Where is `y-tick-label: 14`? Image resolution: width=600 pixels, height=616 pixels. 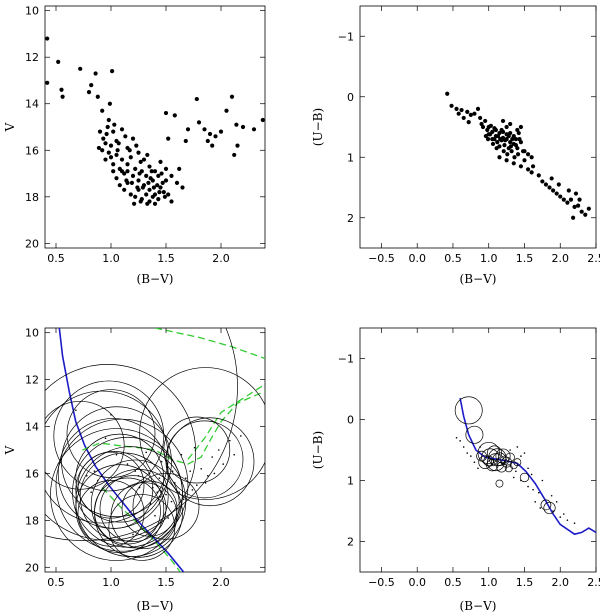 y-tick-label: 14 is located at coordinates (32, 104).